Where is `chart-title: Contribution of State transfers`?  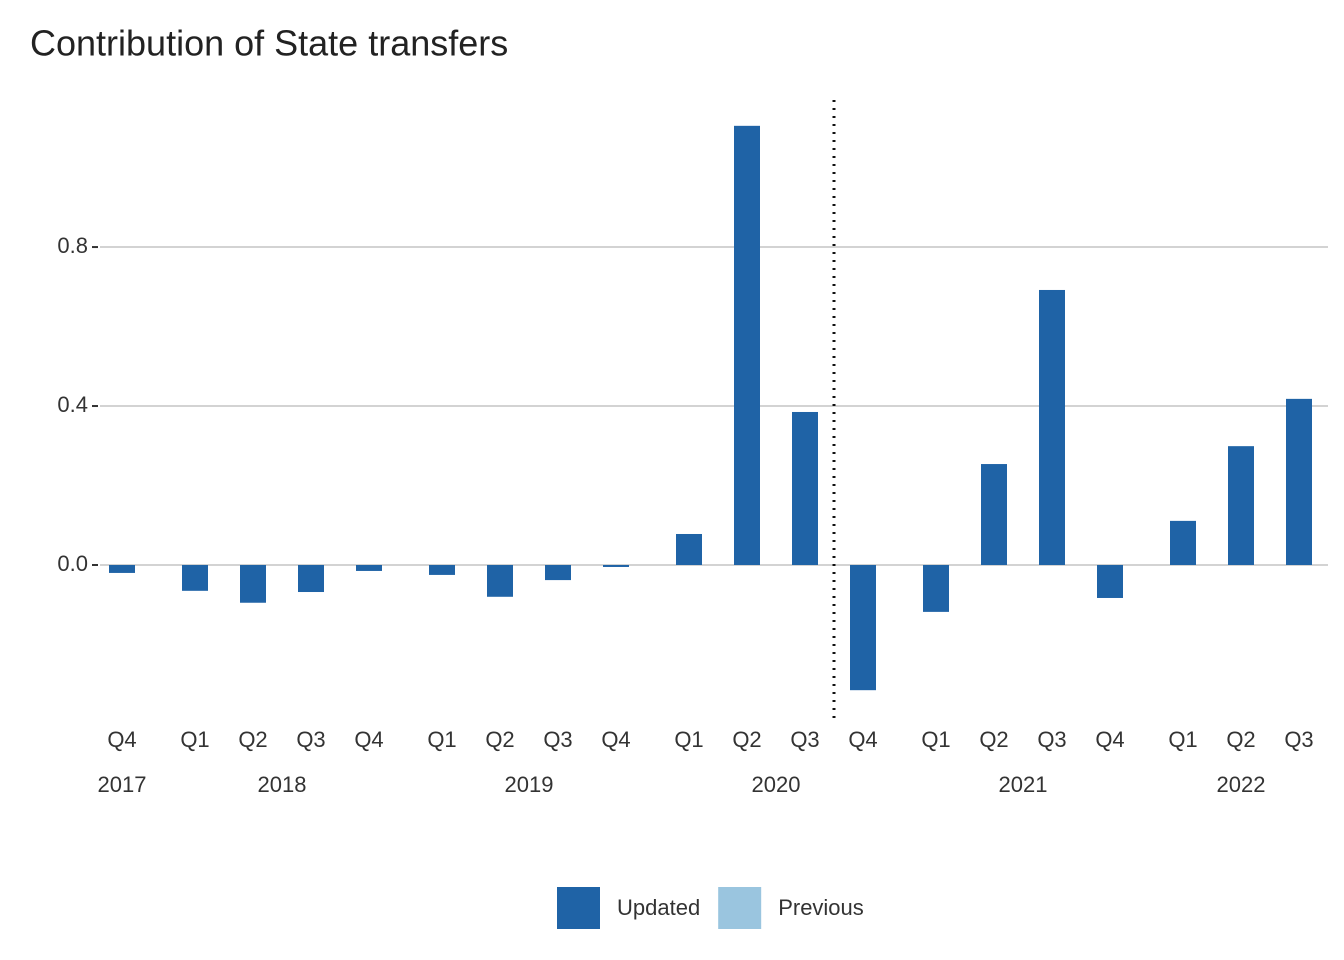
chart-title: Contribution of State transfers is located at coordinates (269, 43).